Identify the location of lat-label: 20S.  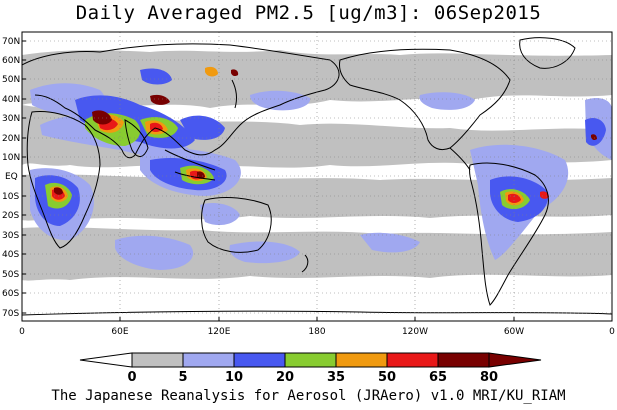
(10, 216).